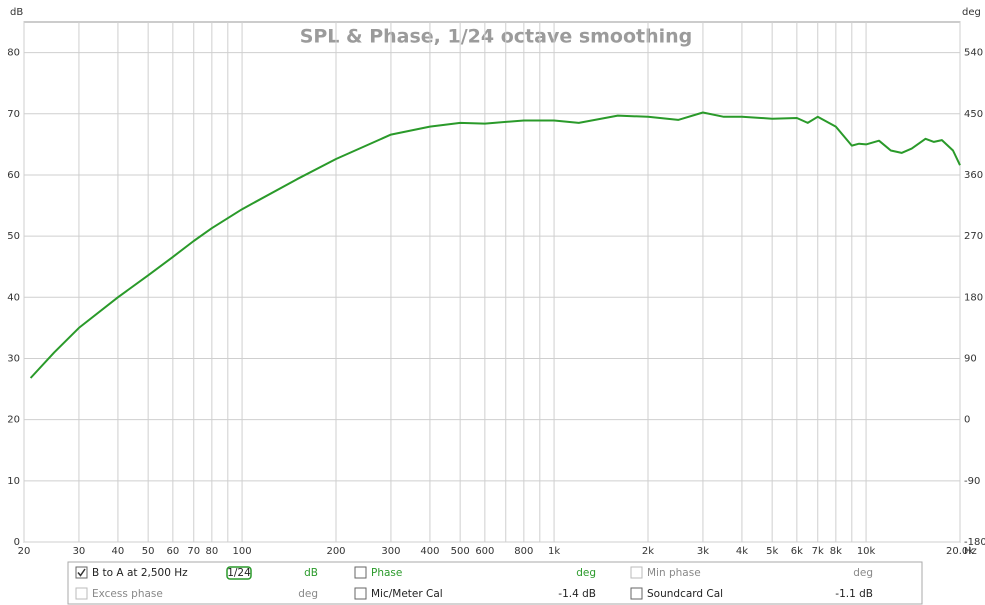 This screenshot has height=605, width=985. What do you see at coordinates (960, 551) in the screenshot?
I see `x-tick-label: 20.0k` at bounding box center [960, 551].